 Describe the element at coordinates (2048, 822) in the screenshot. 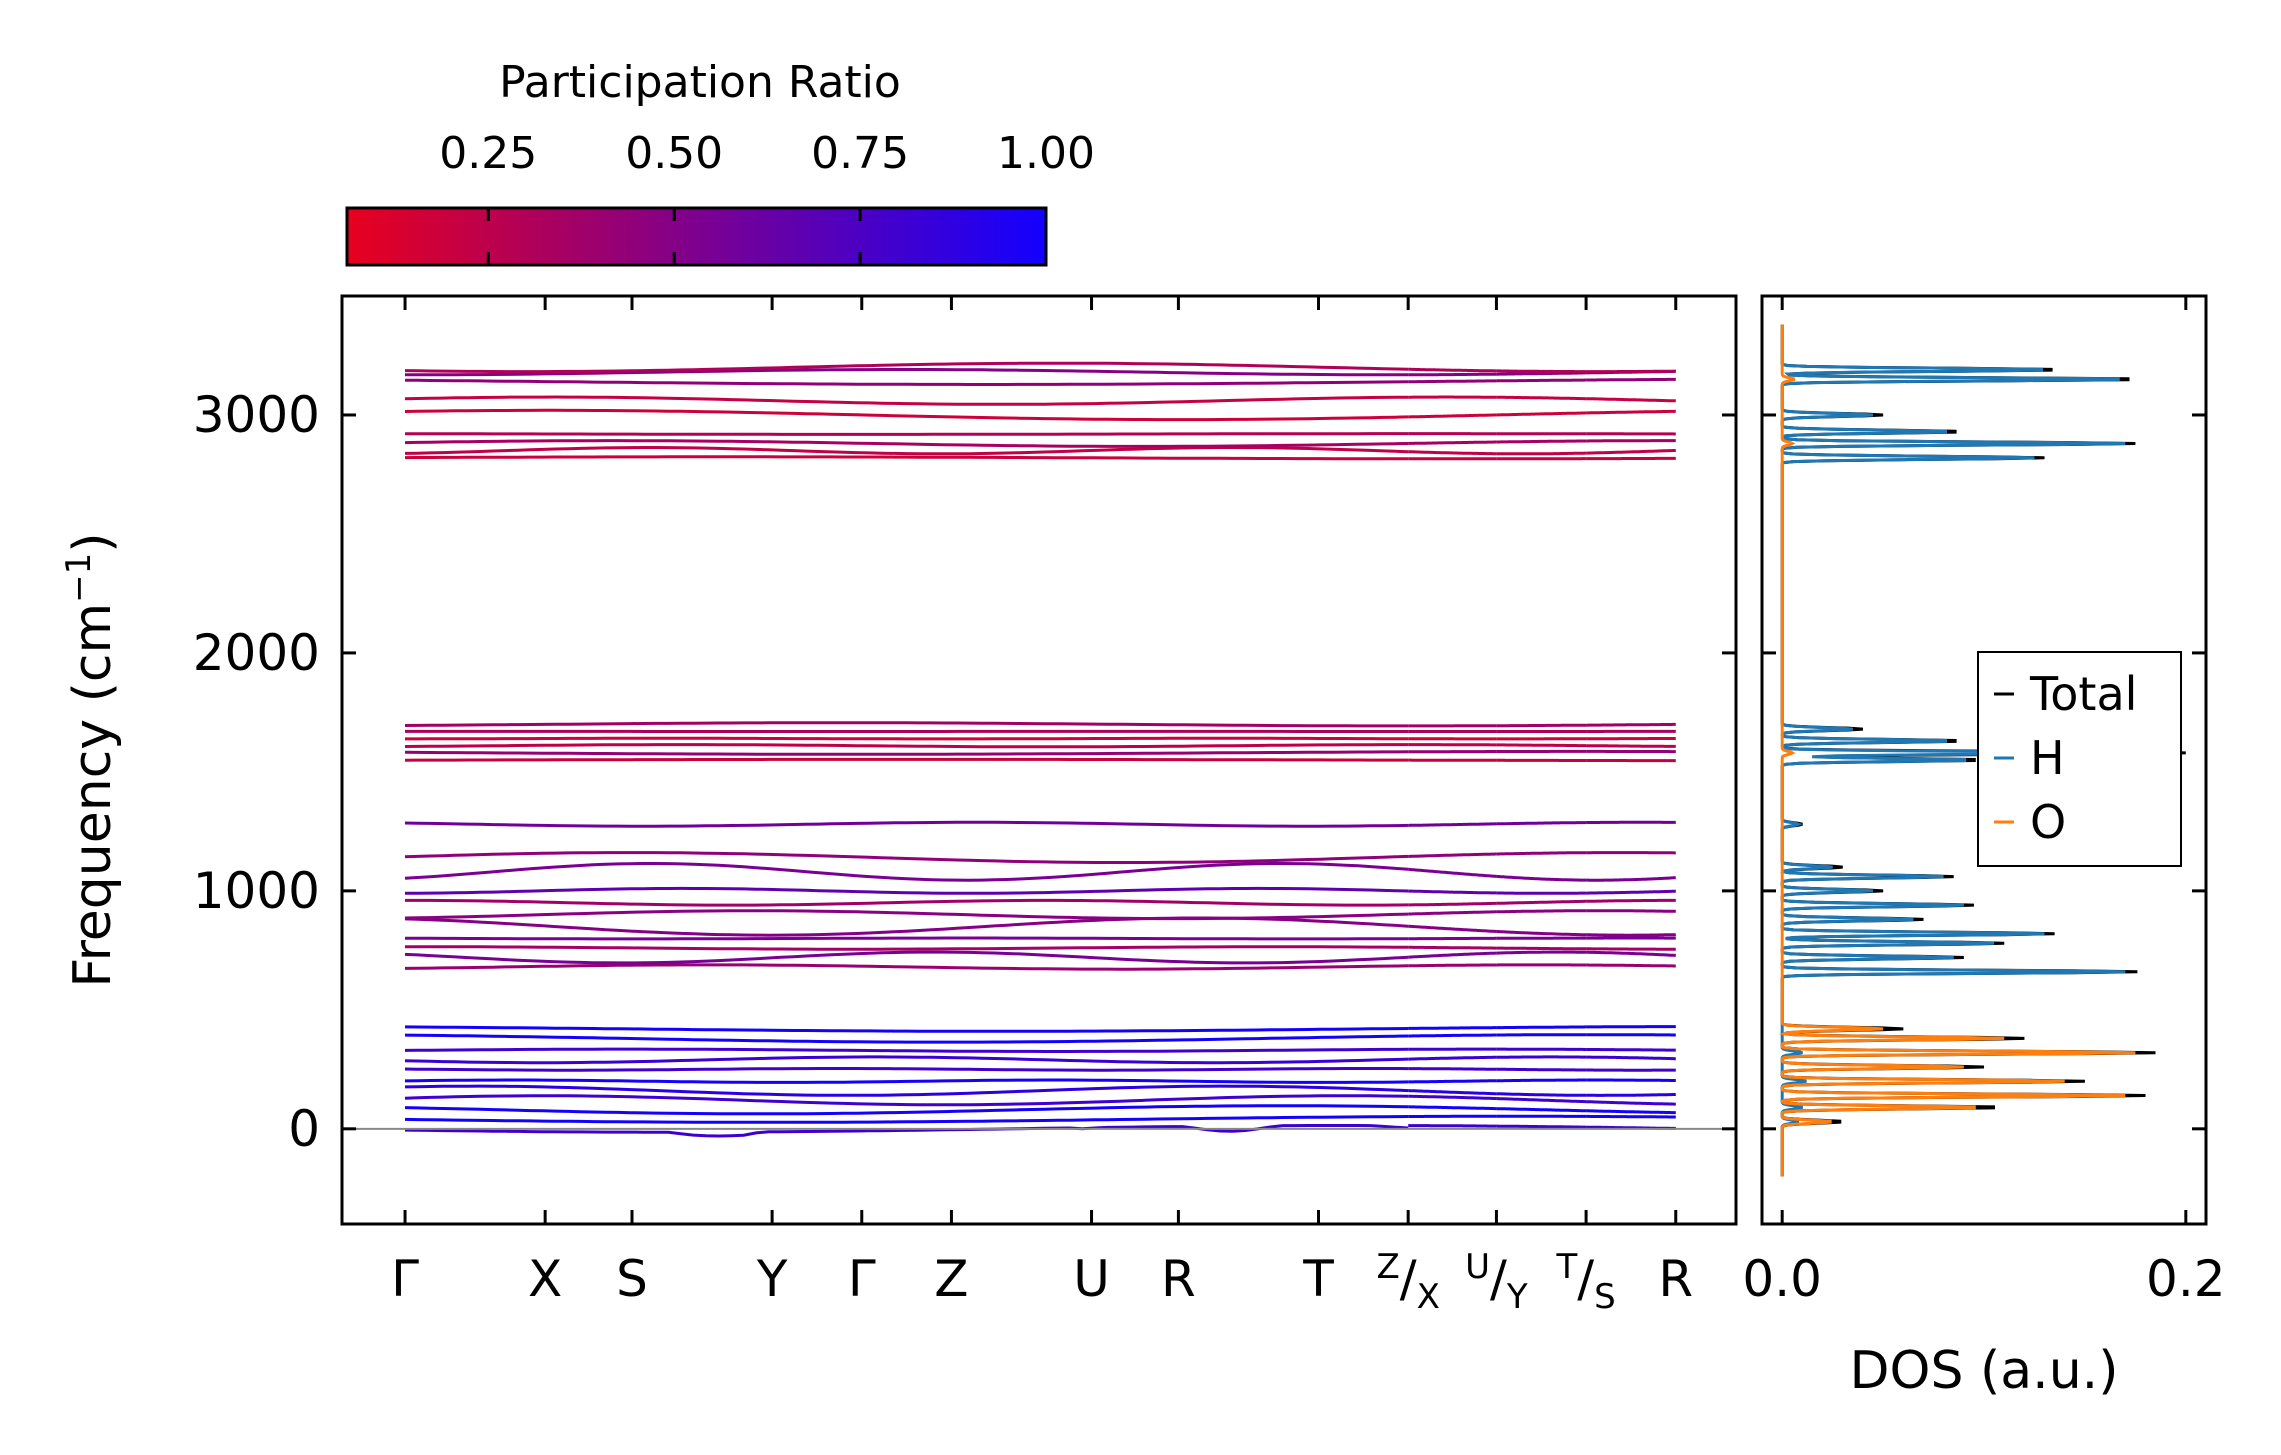

I see `legend-label: O` at that location.